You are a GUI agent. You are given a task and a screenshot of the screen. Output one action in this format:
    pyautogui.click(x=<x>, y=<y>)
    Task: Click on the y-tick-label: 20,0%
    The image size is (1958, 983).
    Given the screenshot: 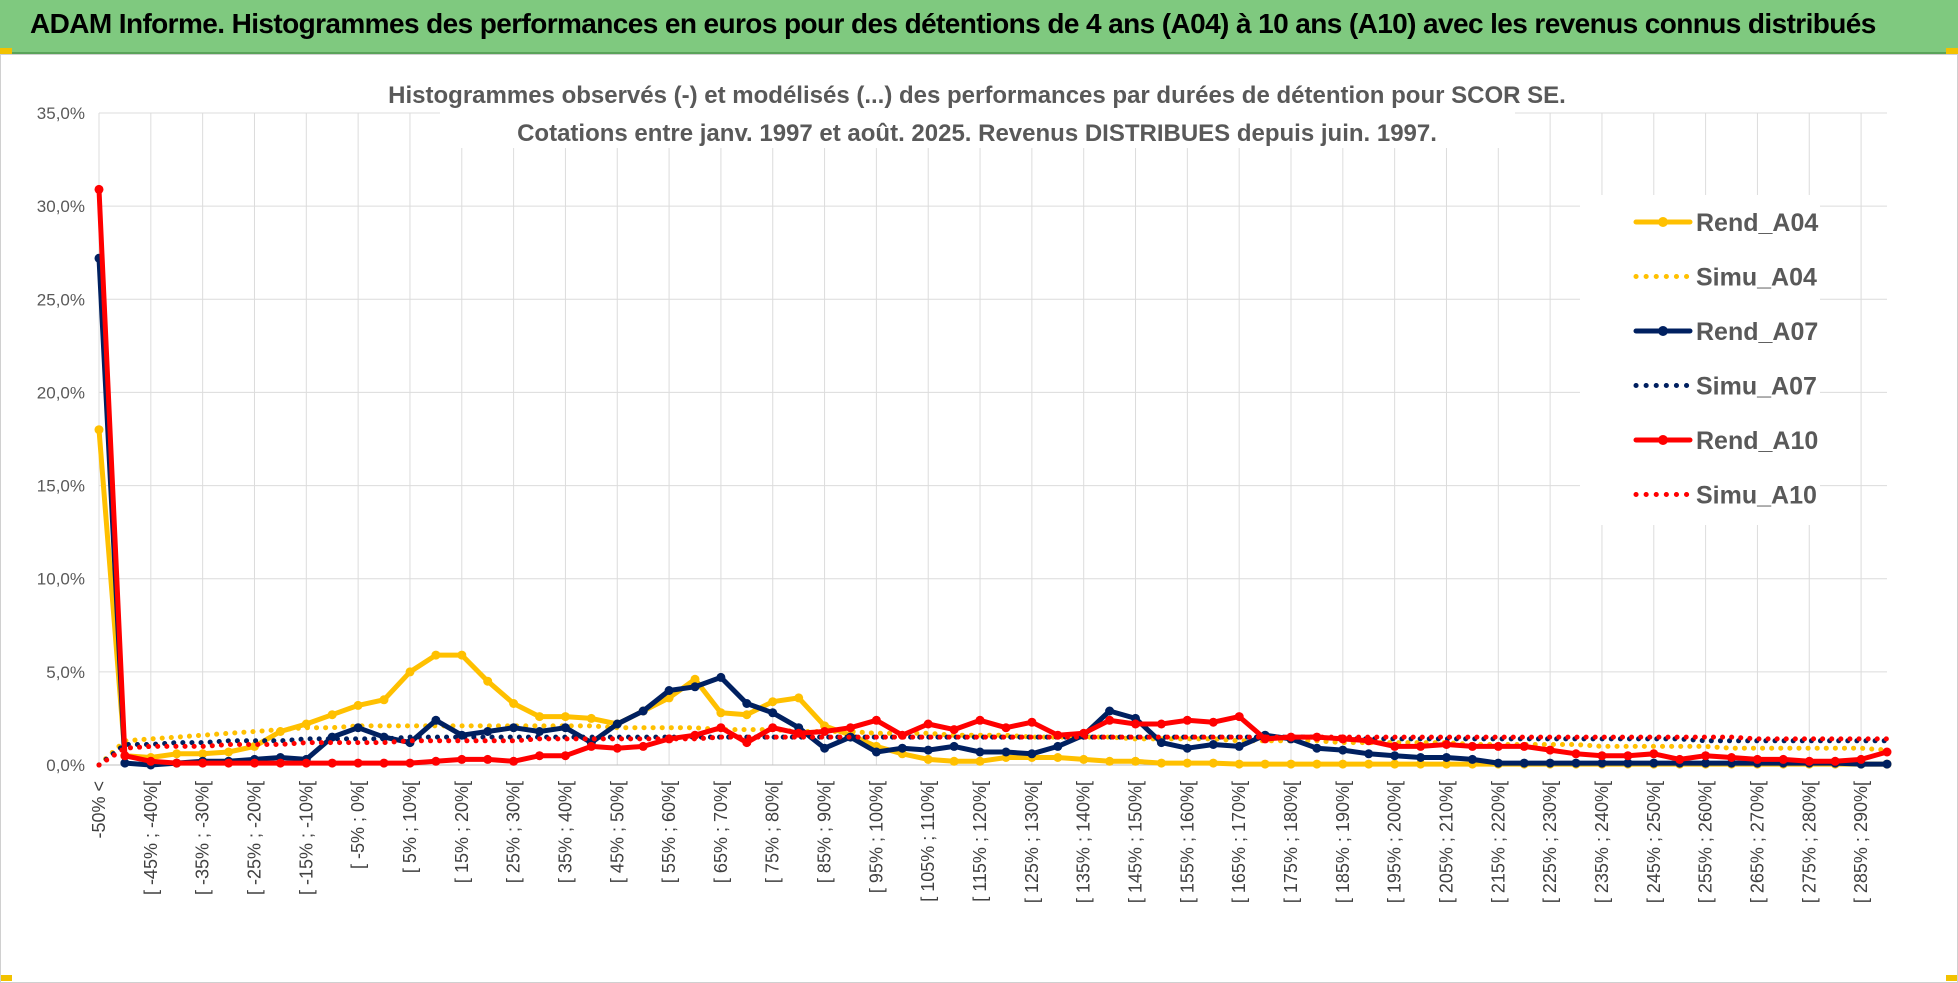 What is the action you would take?
    pyautogui.click(x=61, y=392)
    